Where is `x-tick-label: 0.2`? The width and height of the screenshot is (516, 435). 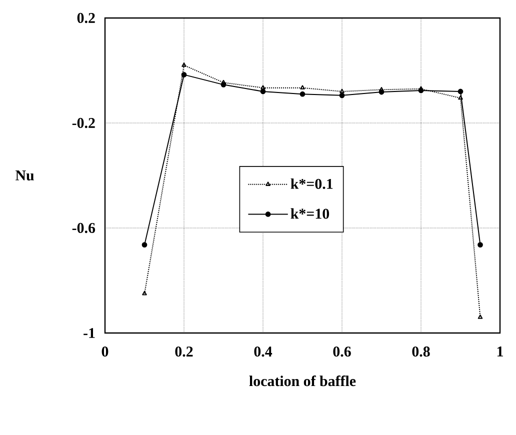
x-tick-label: 0.2 is located at coordinates (184, 351).